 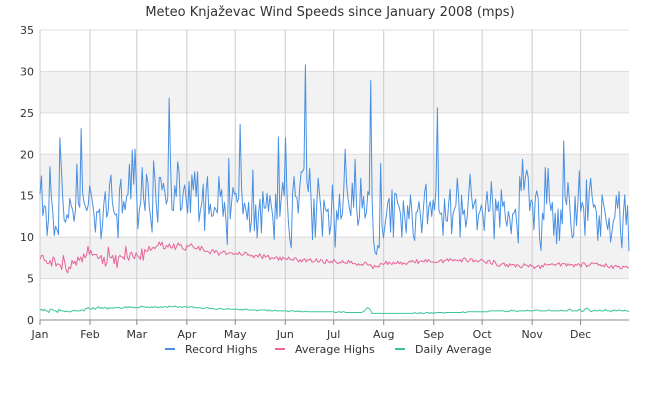 What do you see at coordinates (221, 349) in the screenshot?
I see `legend-item-label: Record Highs` at bounding box center [221, 349].